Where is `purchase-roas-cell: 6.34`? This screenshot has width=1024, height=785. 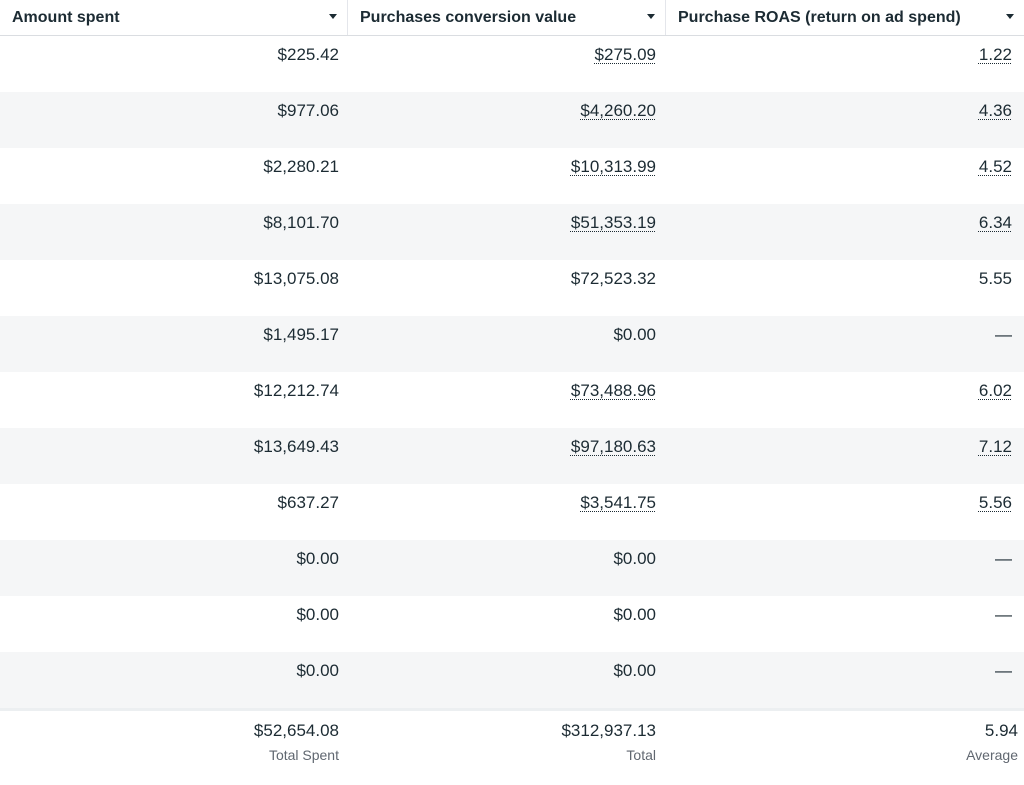 purchase-roas-cell: 6.34 is located at coordinates (845, 232).